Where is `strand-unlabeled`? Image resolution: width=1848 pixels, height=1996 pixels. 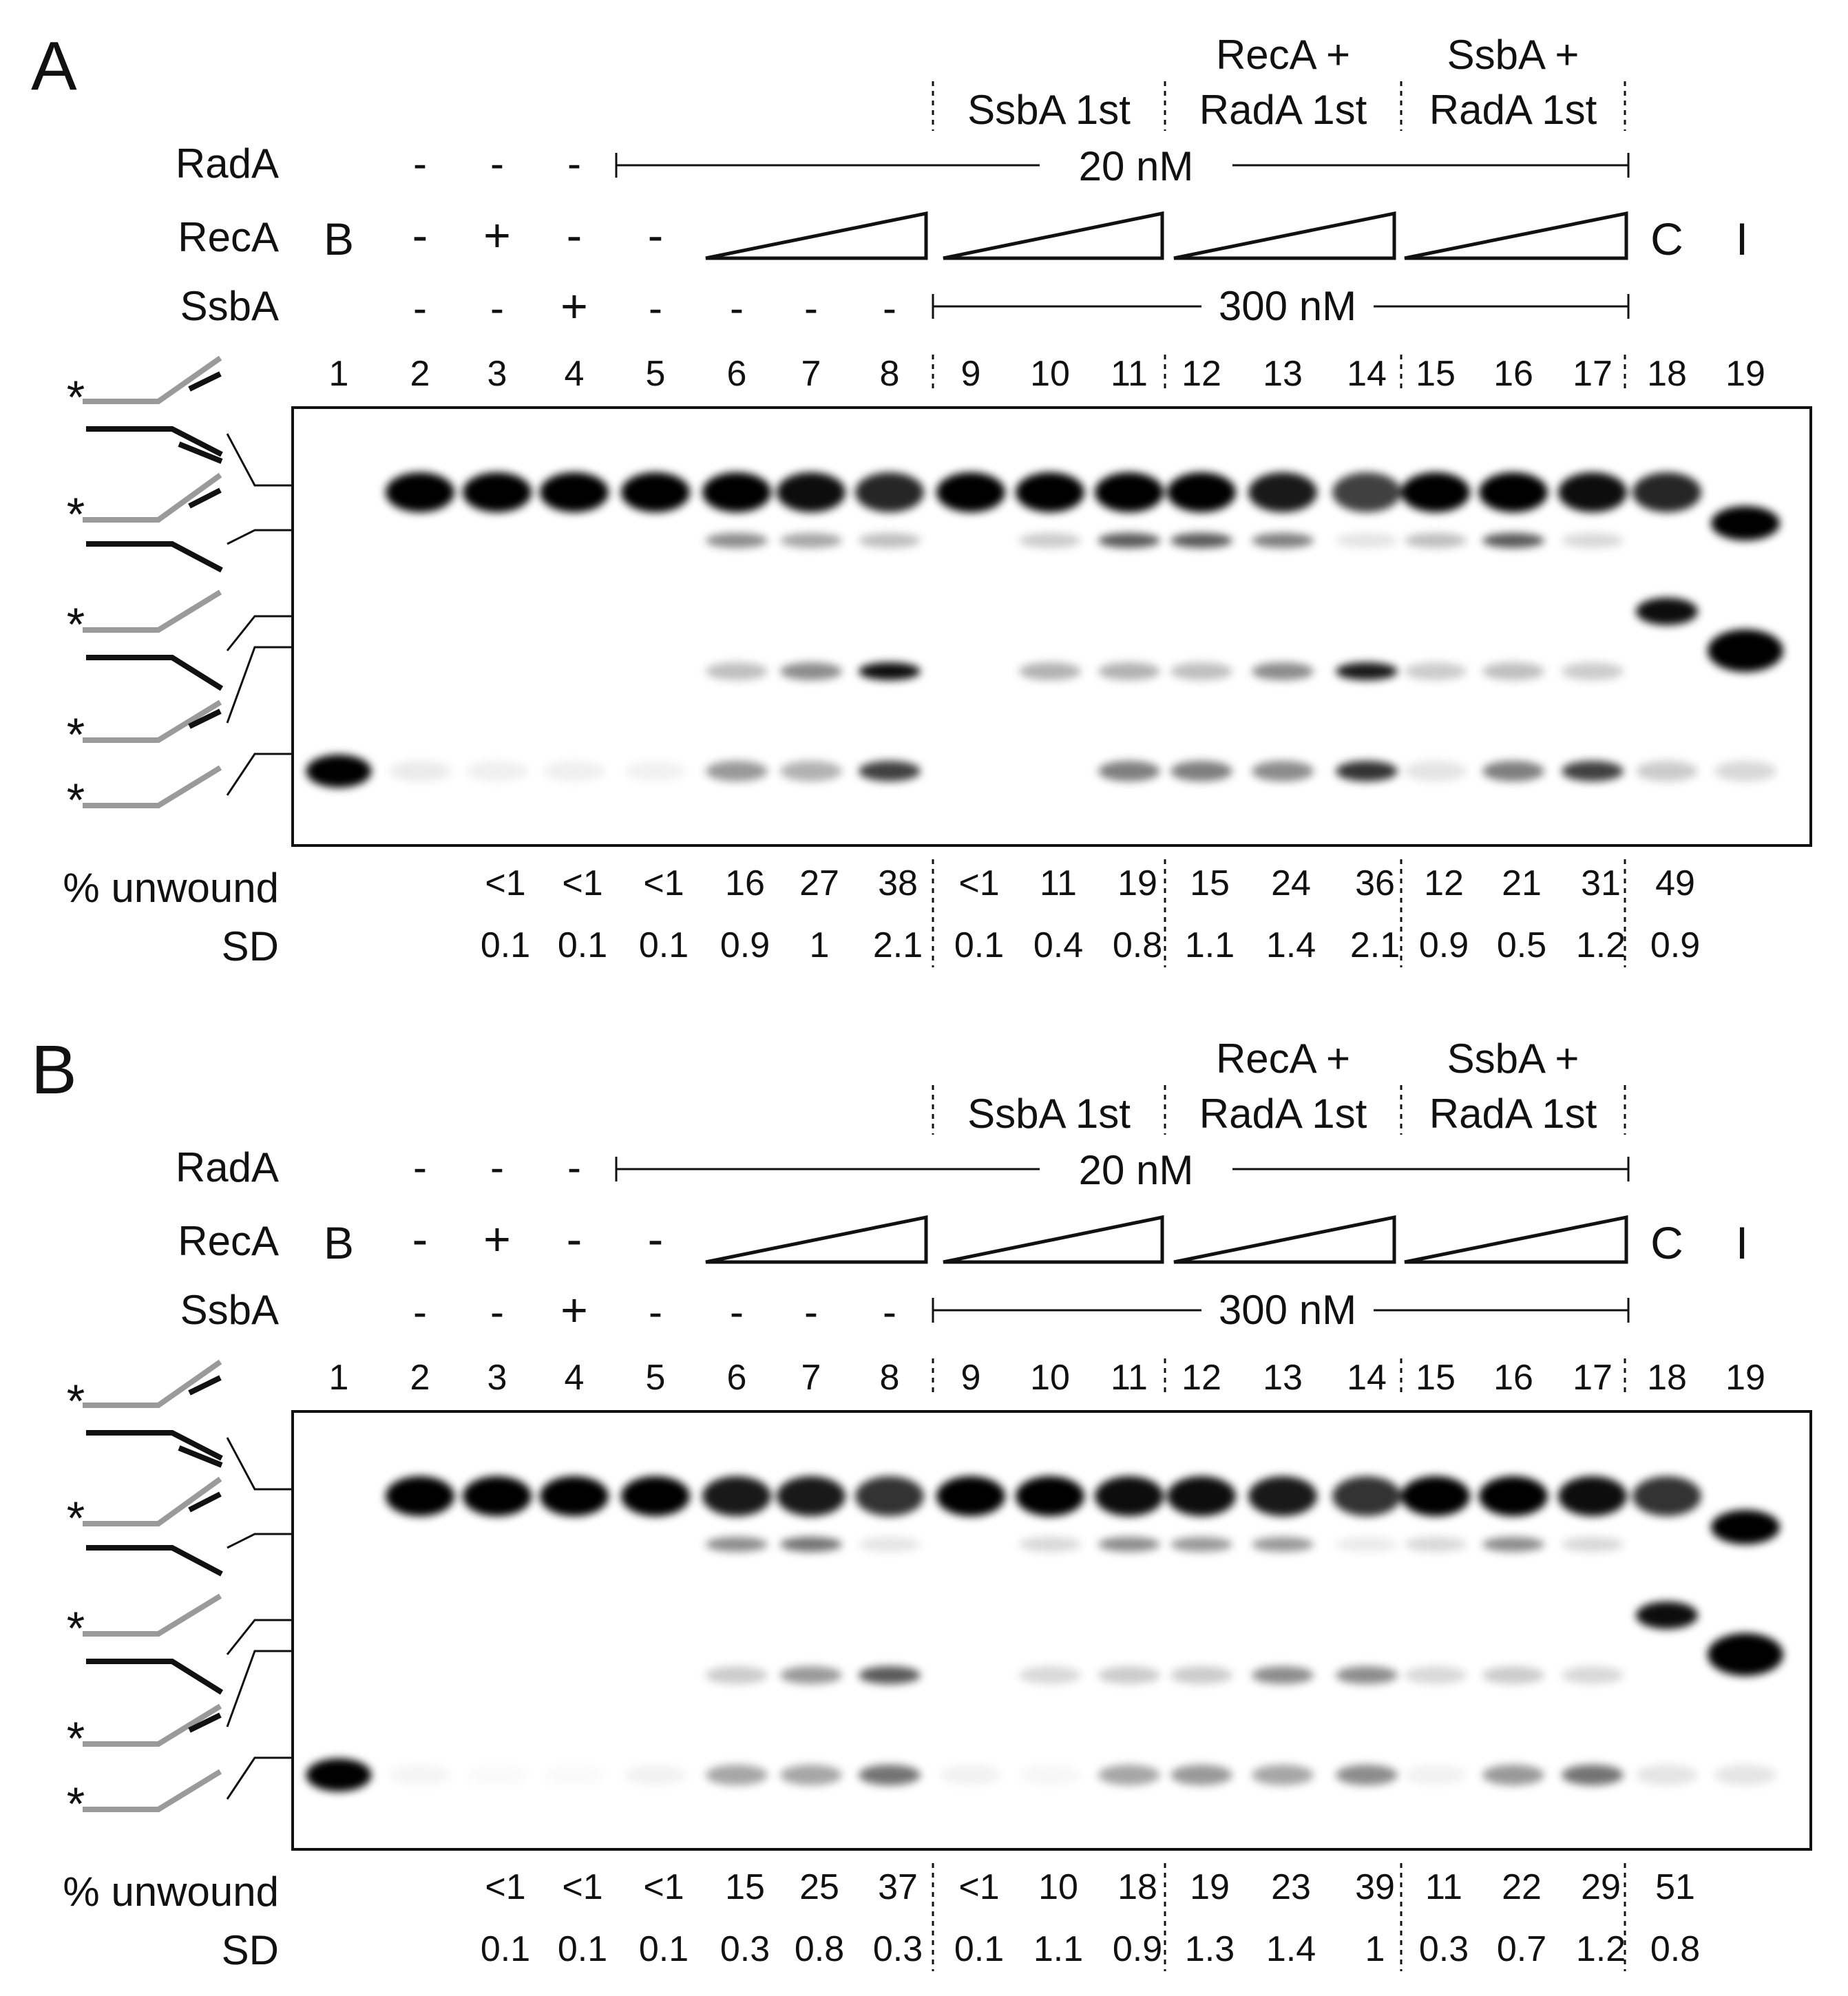 strand-unlabeled is located at coordinates (154, 557).